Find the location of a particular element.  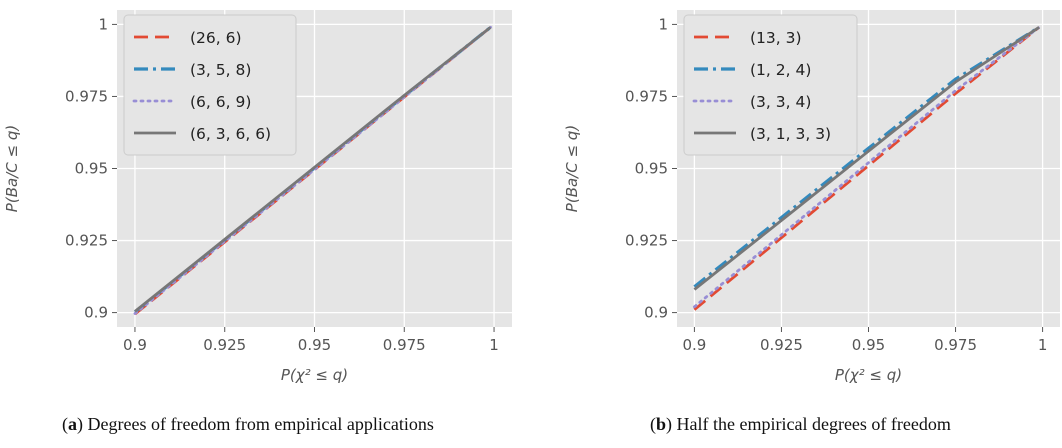

legend-label-2: (1, 2, 4) is located at coordinates (780, 70).